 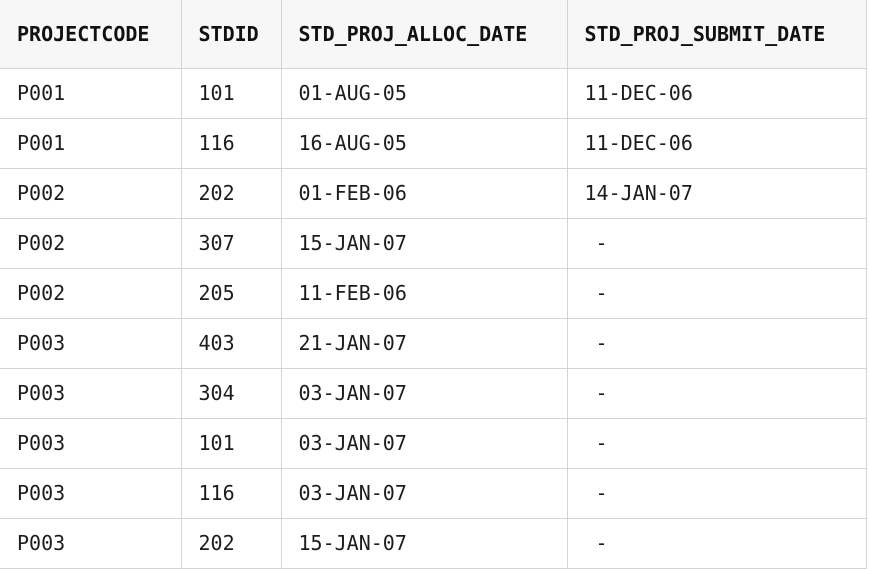 I want to click on table-row: P003 116 03-JAN-07 -, so click(x=433, y=493).